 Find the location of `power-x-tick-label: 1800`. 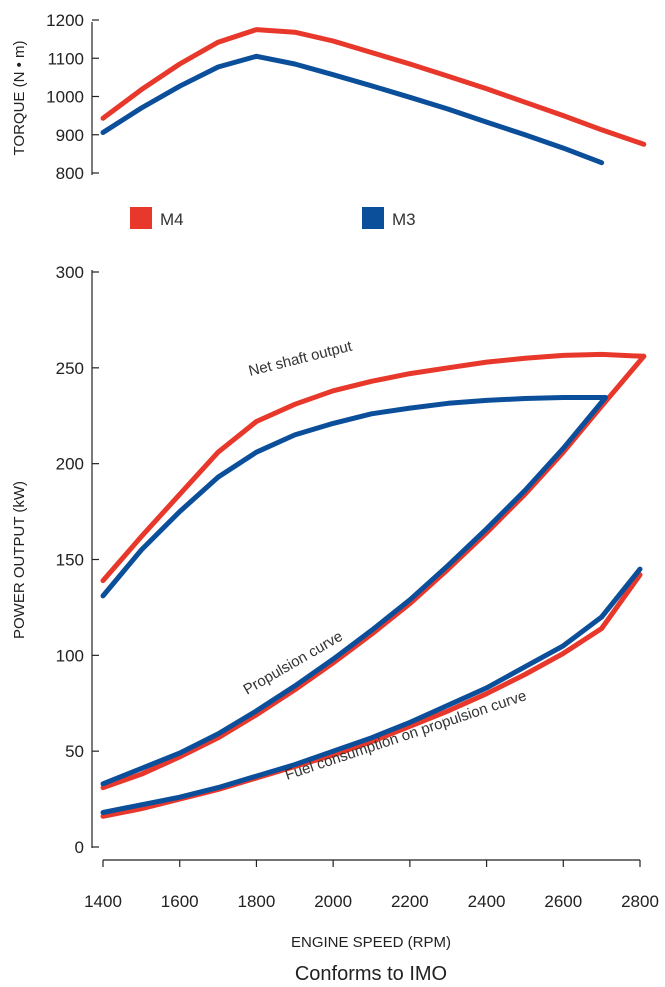

power-x-tick-label: 1800 is located at coordinates (257, 901).